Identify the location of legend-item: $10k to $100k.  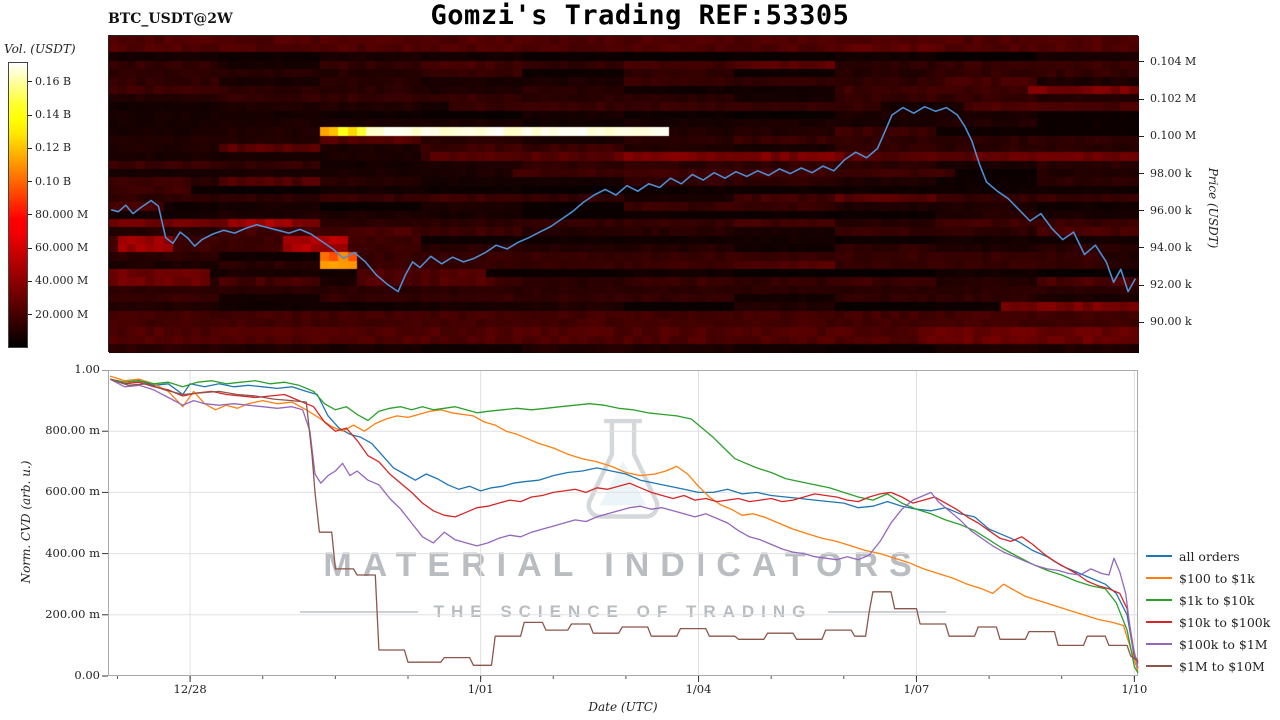
(1208, 622).